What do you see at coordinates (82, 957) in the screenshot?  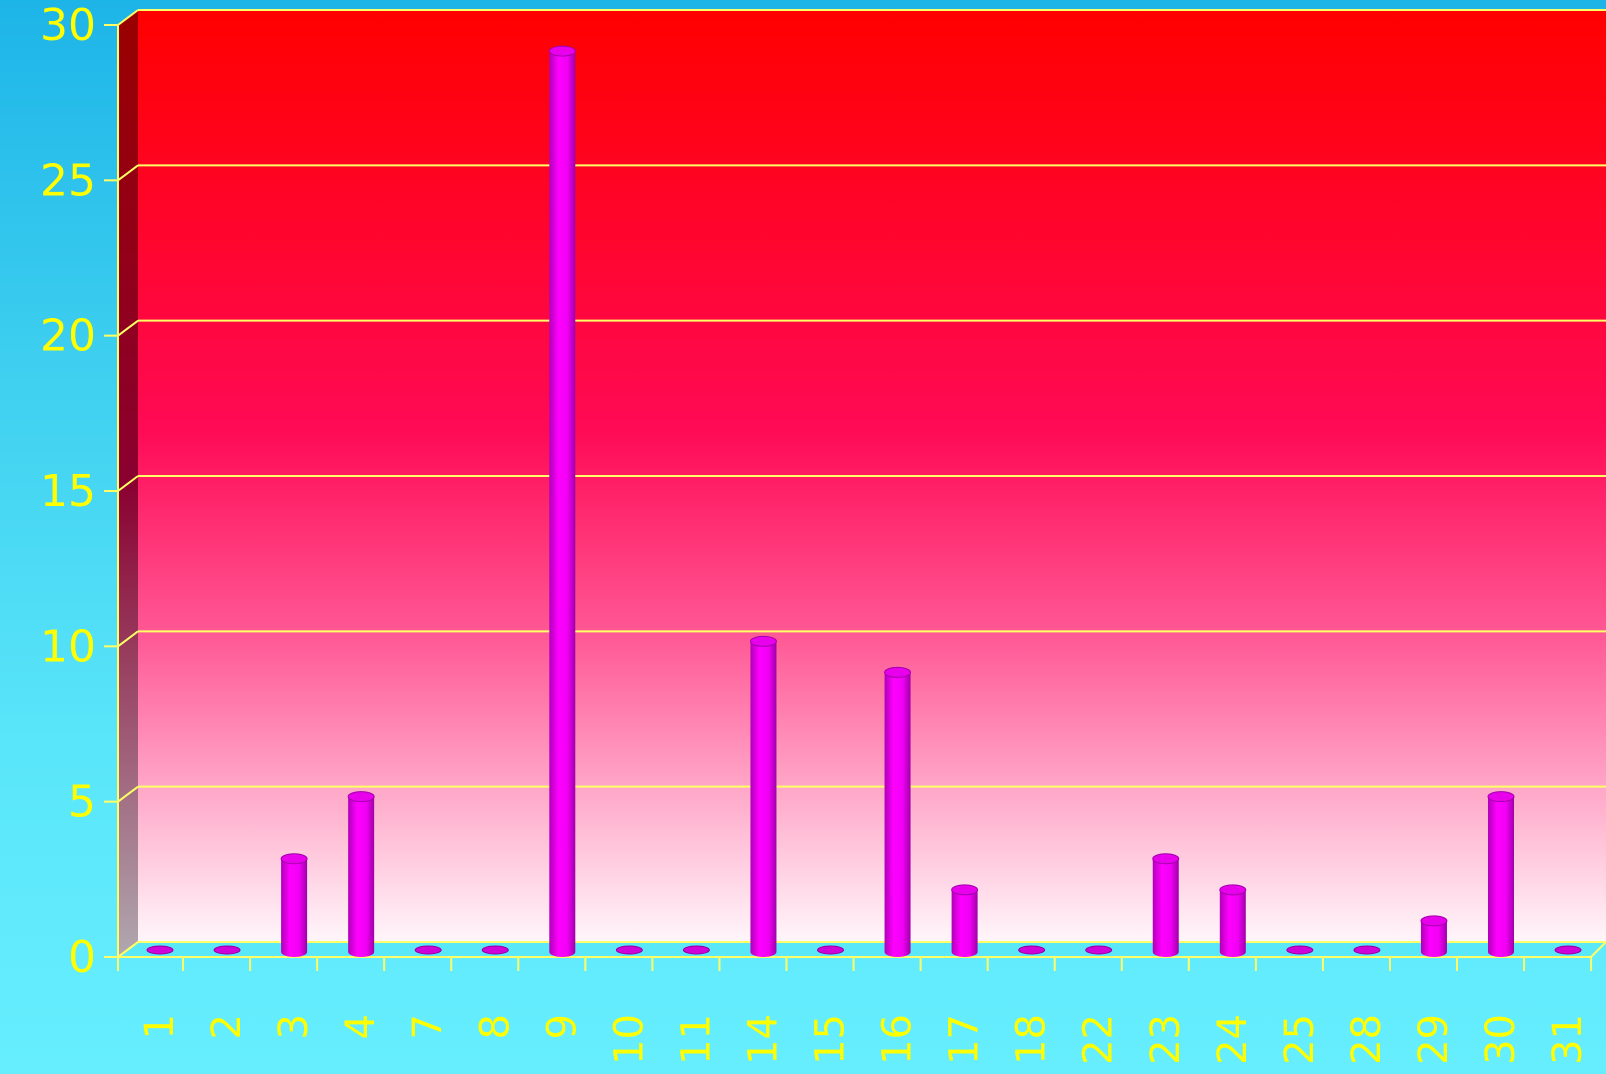 I see `y-tick-label: 0` at bounding box center [82, 957].